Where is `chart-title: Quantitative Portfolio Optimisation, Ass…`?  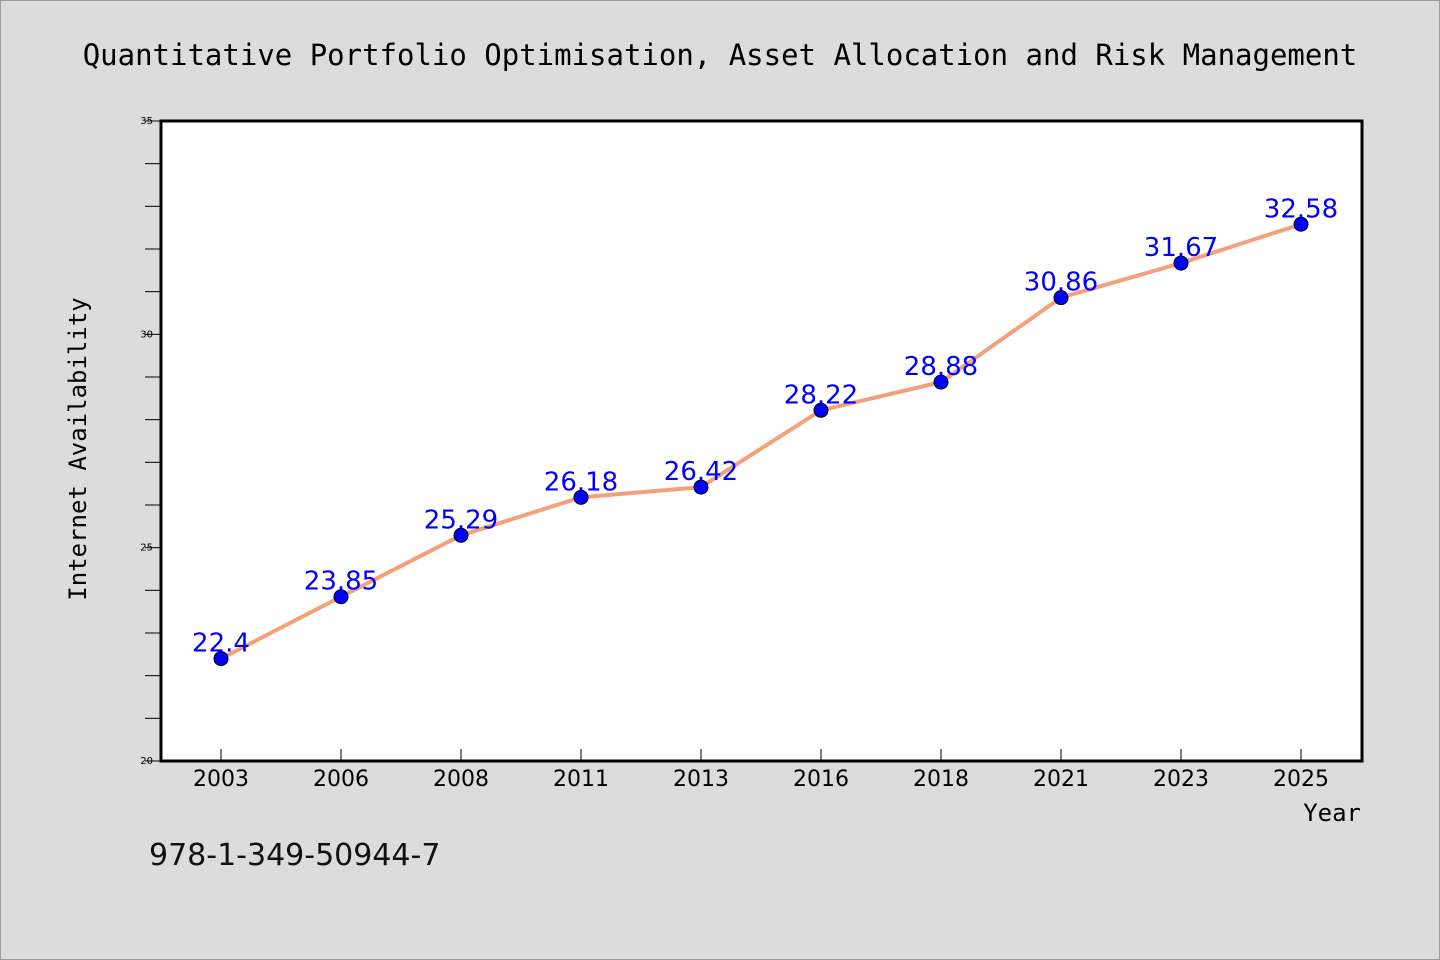 chart-title: Quantitative Portfolio Optimisation, Ass… is located at coordinates (720, 55).